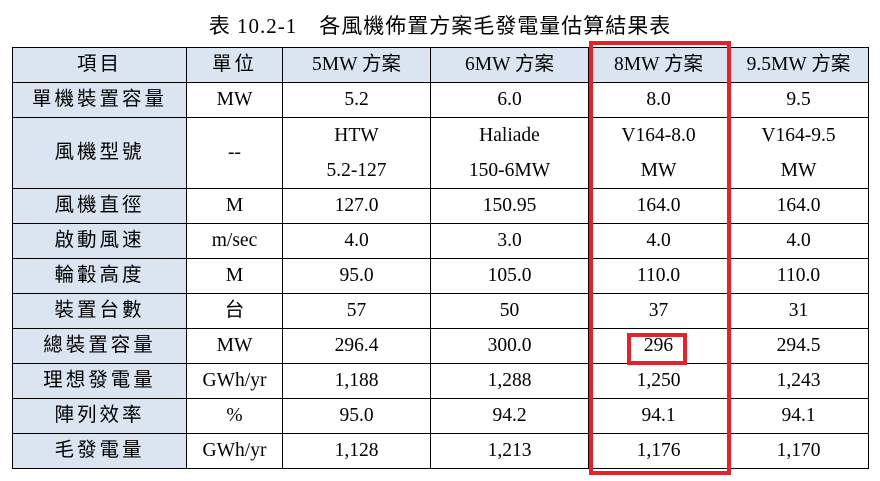  Describe the element at coordinates (509, 311) in the screenshot. I see `cell: 50` at that location.